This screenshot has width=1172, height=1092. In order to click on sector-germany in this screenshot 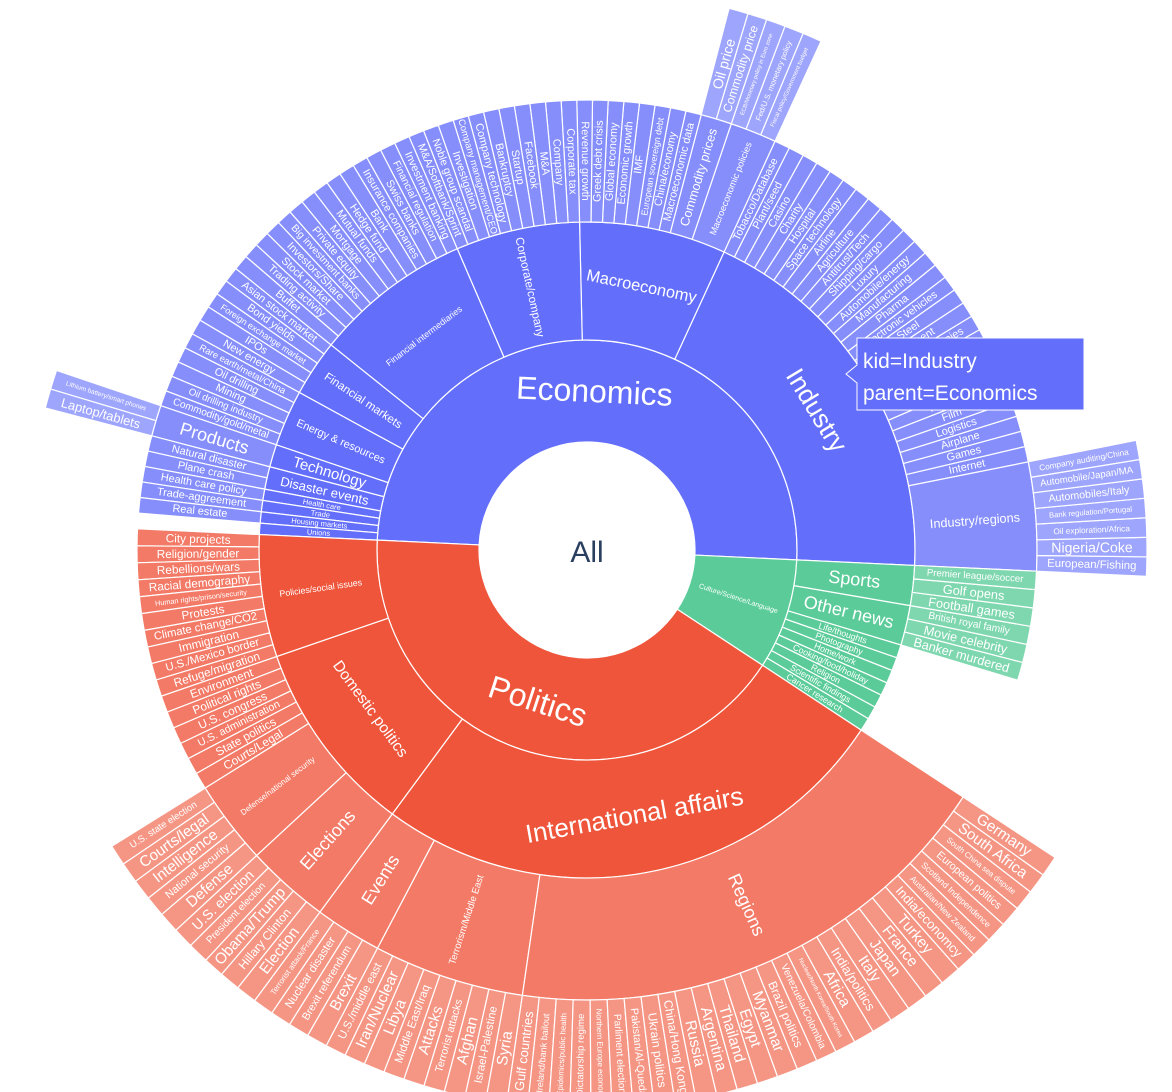, I will do `click(1004, 836)`.